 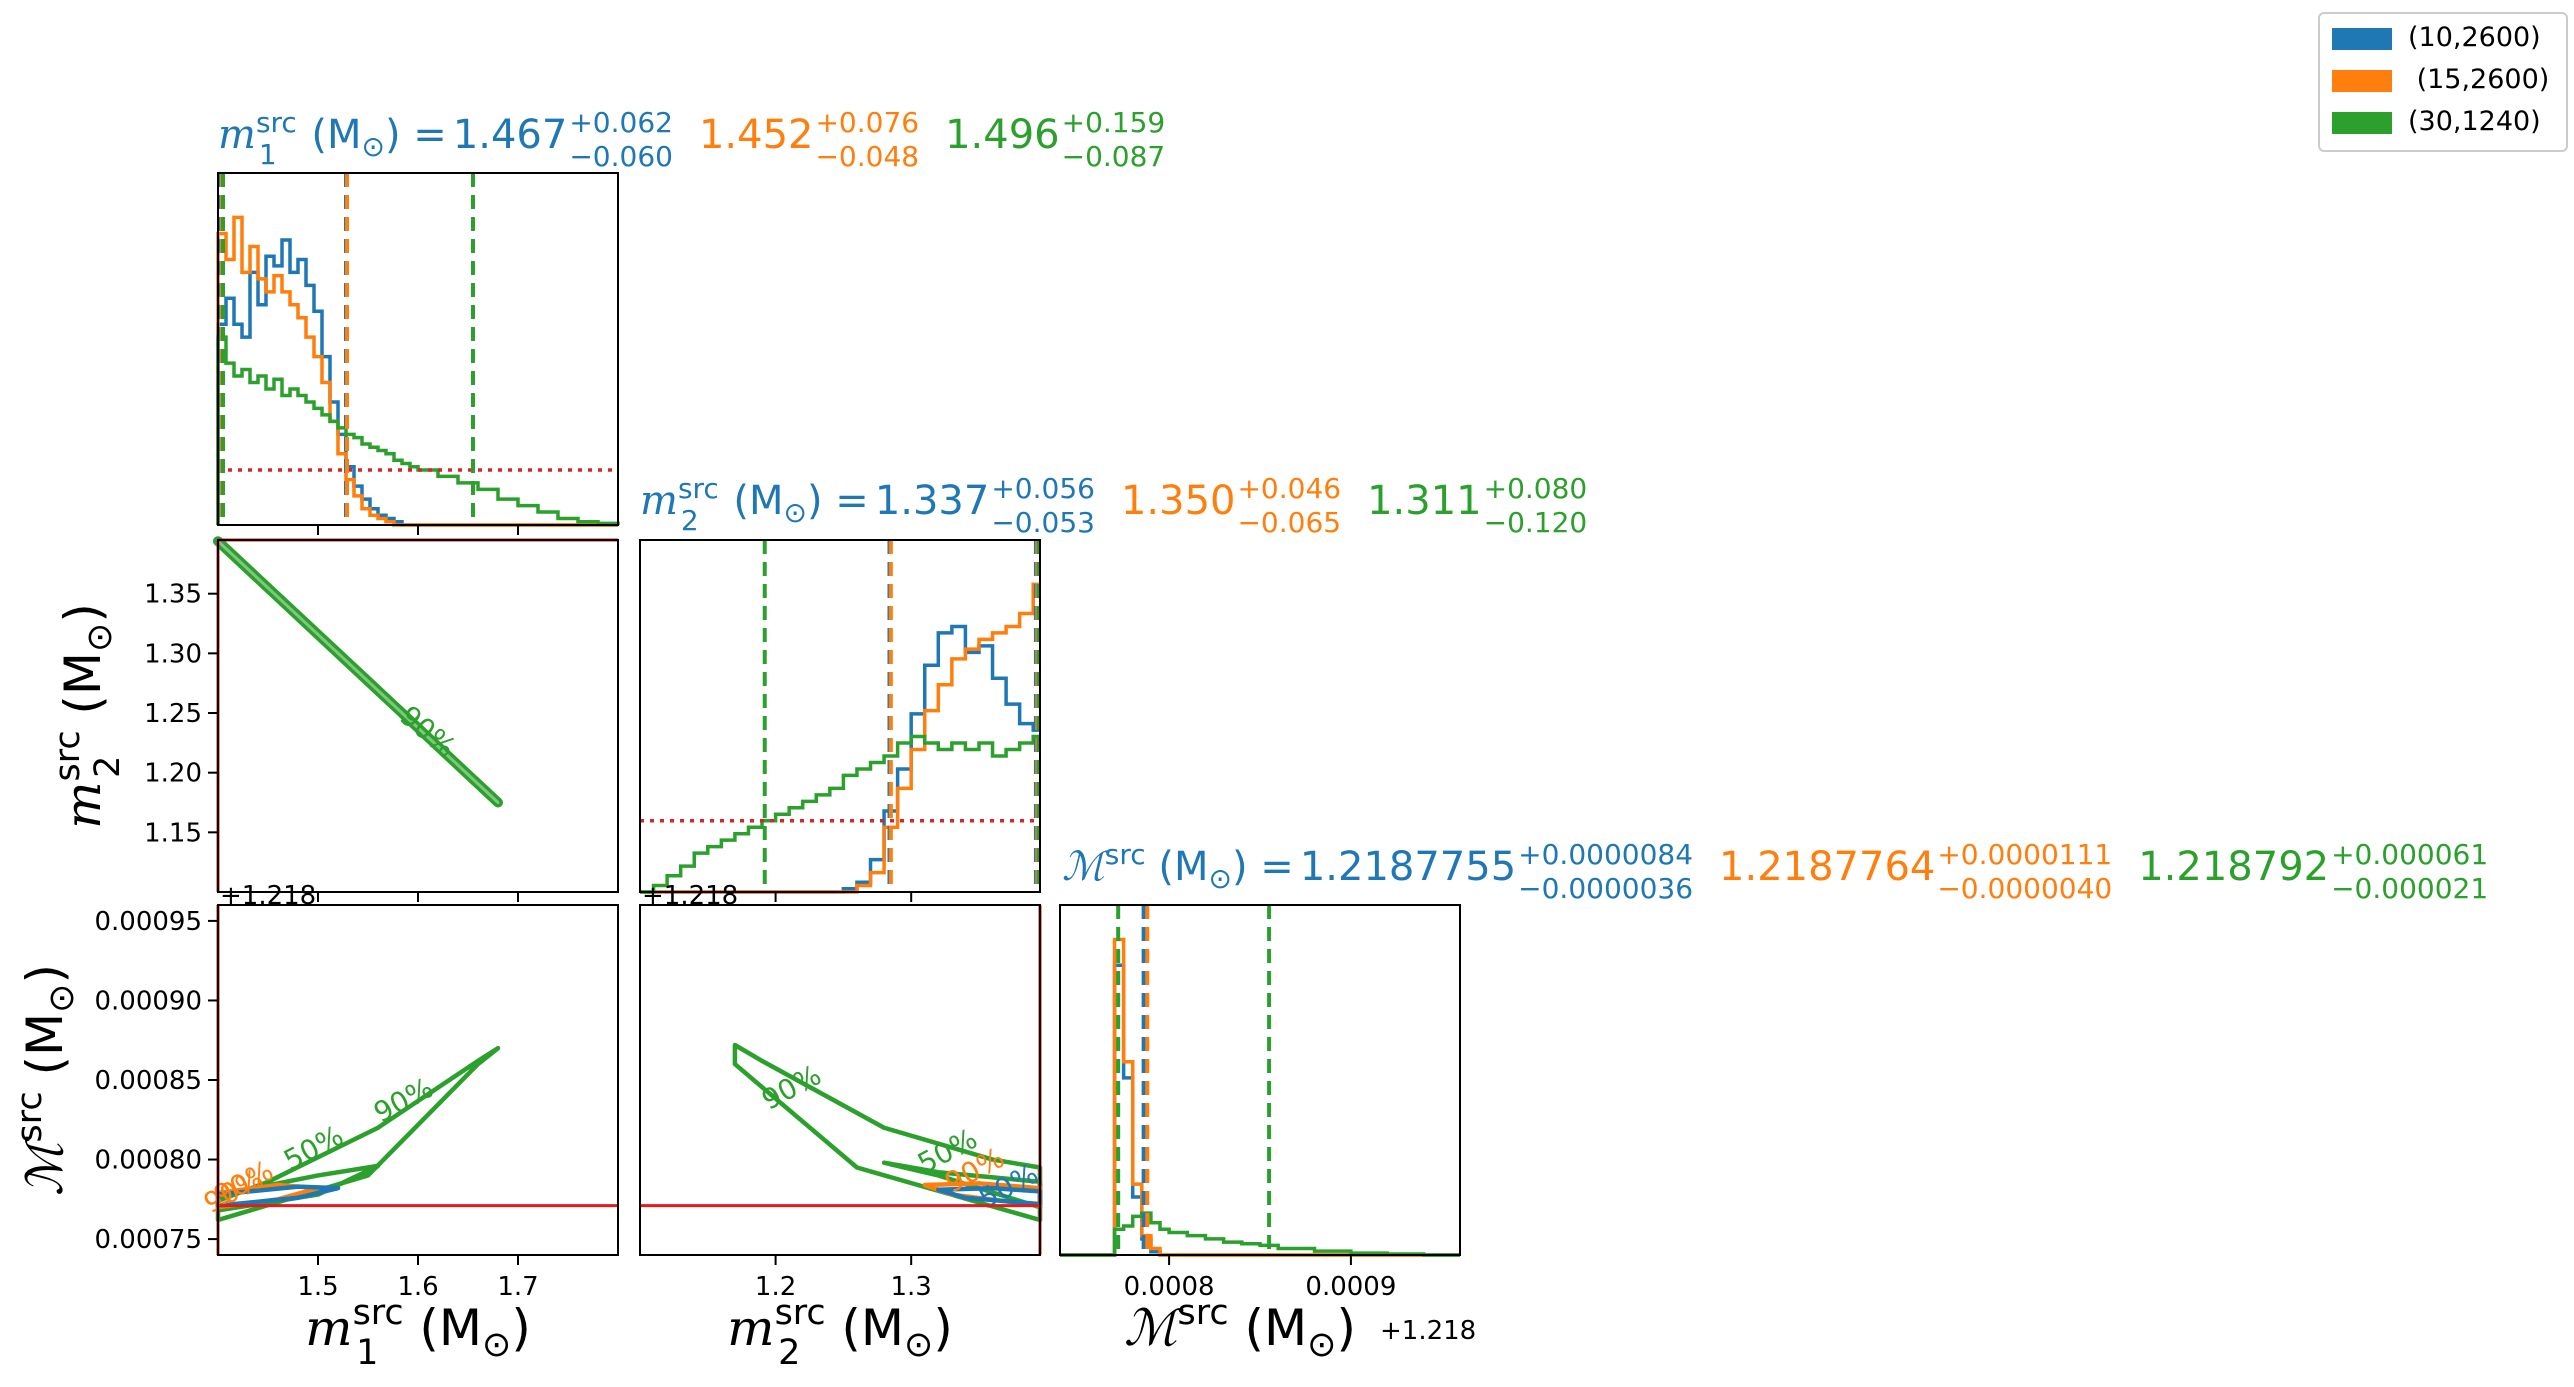 What do you see at coordinates (1827, 867) in the screenshot?
I see `title-mc-median: 1.2187764` at bounding box center [1827, 867].